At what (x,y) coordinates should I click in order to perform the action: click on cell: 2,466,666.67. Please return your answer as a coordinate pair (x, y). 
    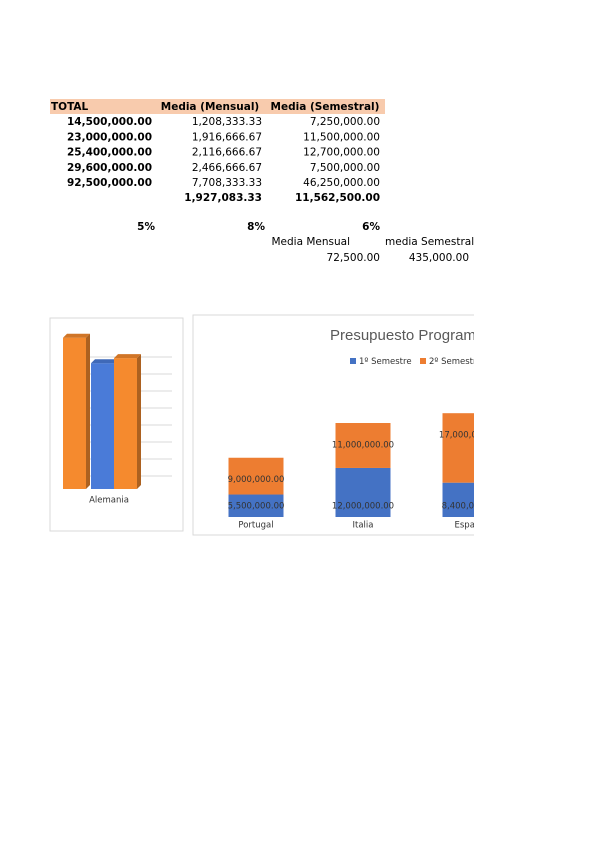
    Looking at the image, I should click on (227, 168).